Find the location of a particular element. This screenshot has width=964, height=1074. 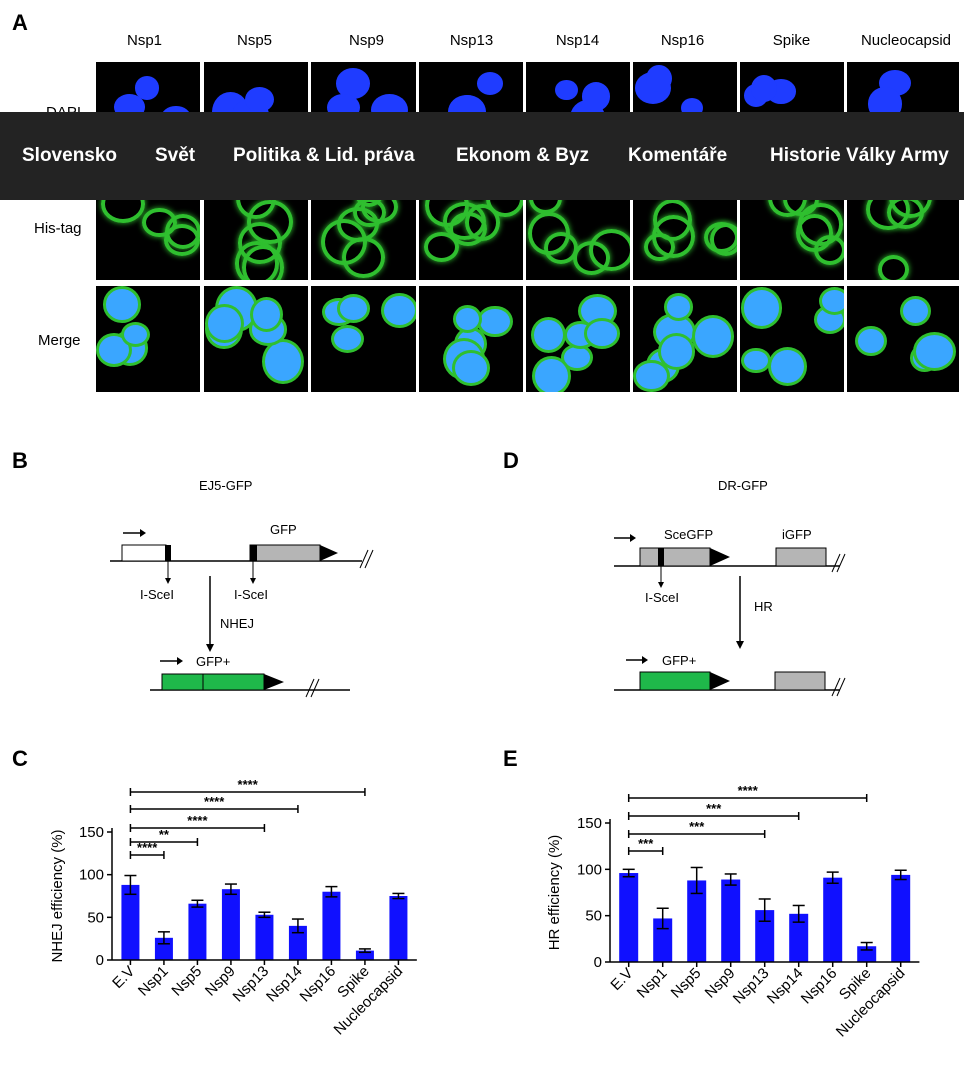

x-tick-label: E.V is located at coordinates (621, 979).